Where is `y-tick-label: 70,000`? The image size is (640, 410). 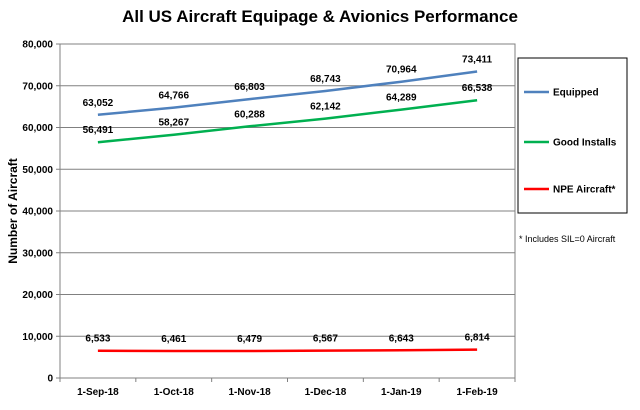
y-tick-label: 70,000 is located at coordinates (37, 86).